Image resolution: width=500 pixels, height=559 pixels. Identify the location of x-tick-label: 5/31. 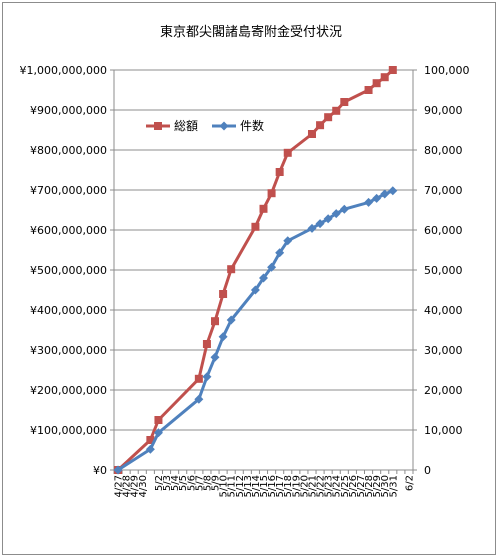
(393, 486).